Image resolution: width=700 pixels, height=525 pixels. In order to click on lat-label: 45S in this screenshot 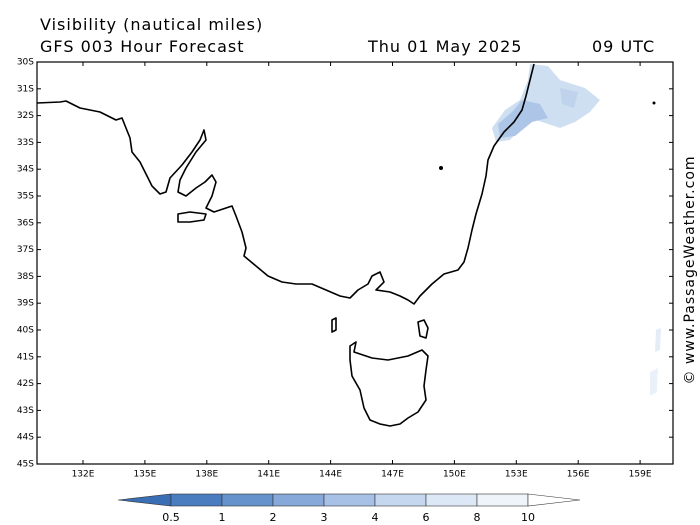, I will do `click(25, 465)`.